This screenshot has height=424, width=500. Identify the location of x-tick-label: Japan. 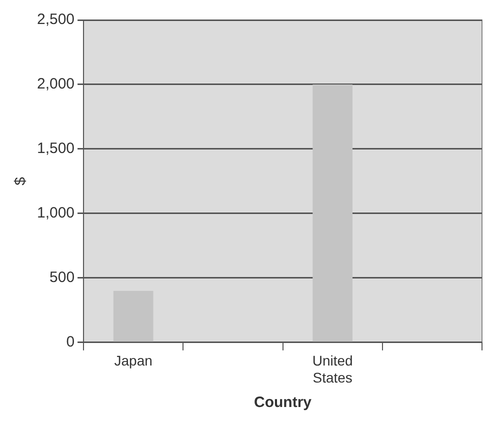
(133, 360).